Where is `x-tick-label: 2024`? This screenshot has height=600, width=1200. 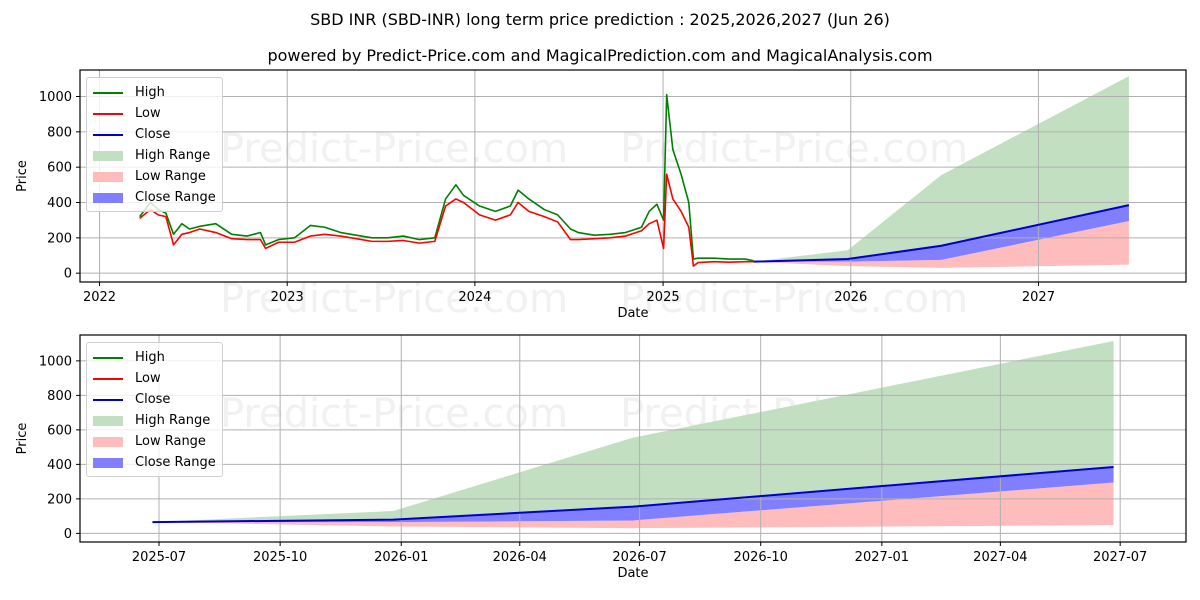
x-tick-label: 2024 is located at coordinates (474, 297).